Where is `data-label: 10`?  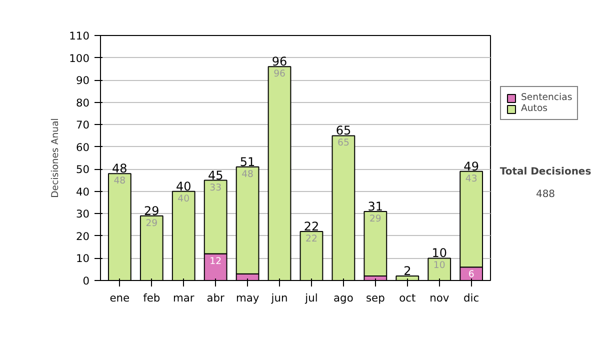 data-label: 10 is located at coordinates (439, 266).